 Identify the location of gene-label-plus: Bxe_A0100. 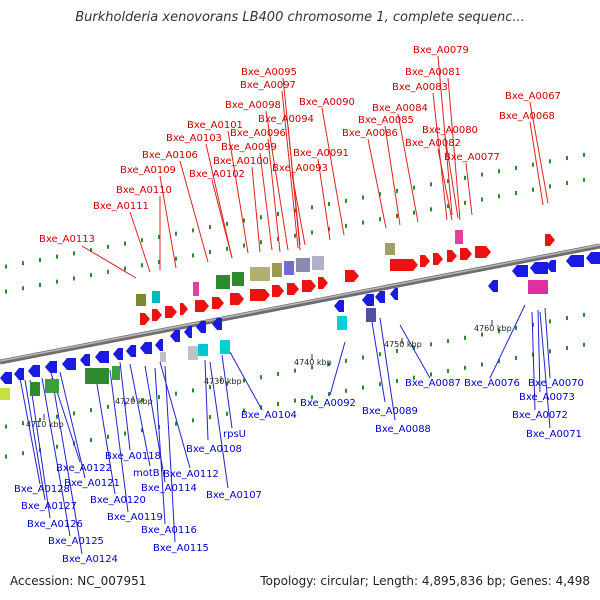
(241, 161).